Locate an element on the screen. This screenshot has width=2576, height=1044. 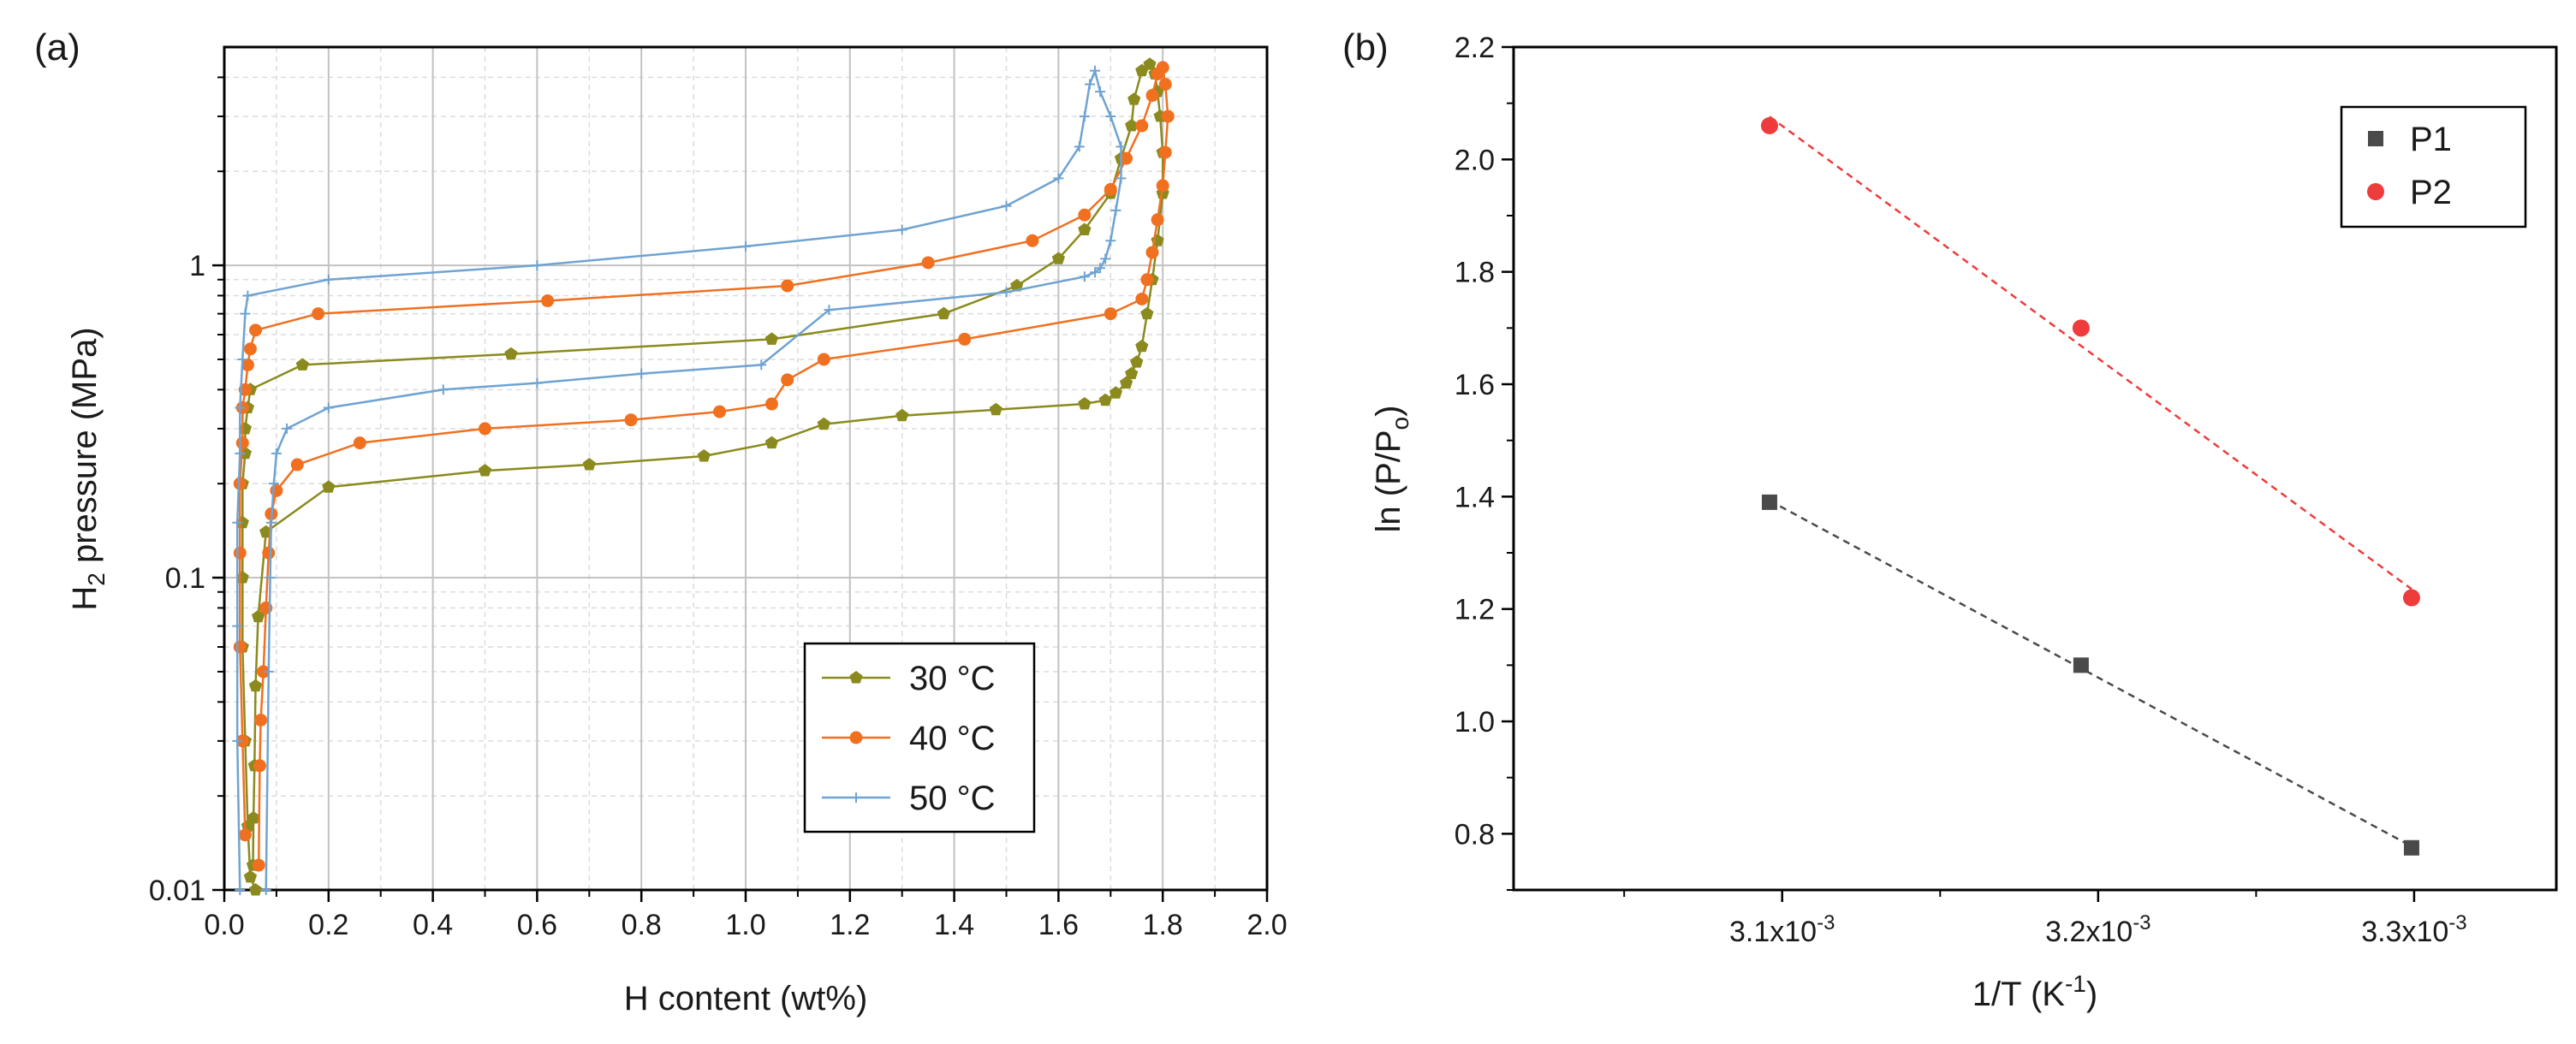
legend-marker is located at coordinates (856, 738).